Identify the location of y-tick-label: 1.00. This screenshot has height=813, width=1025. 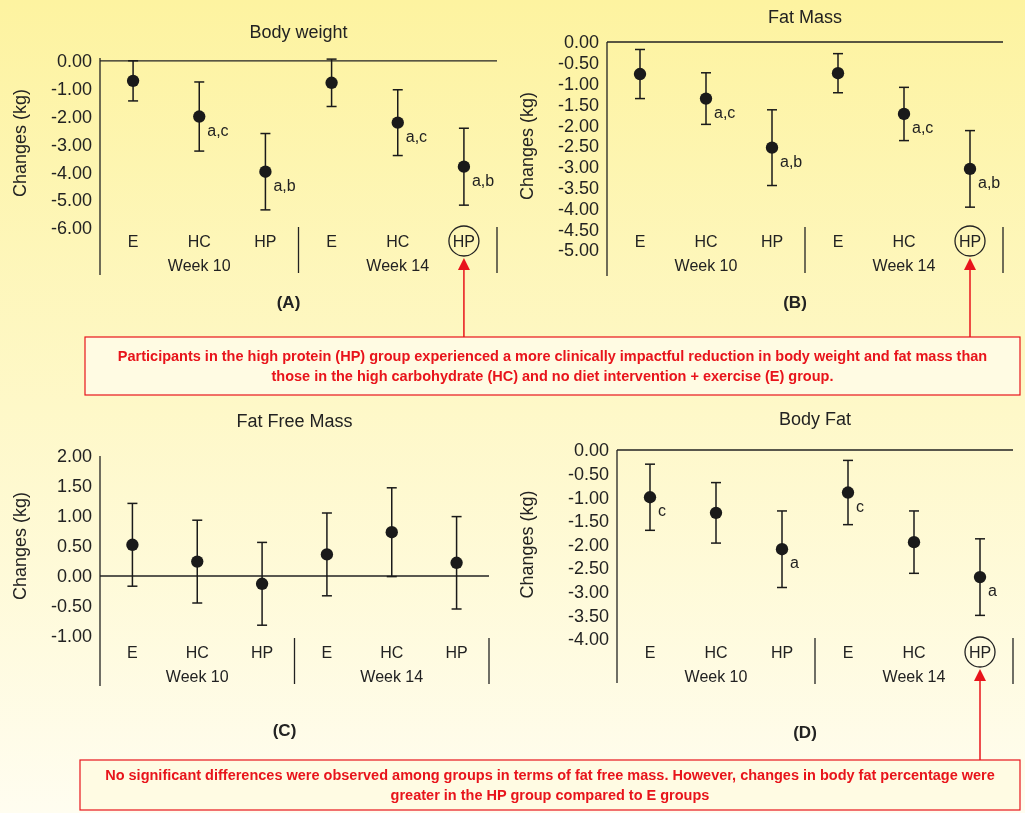
(74, 516).